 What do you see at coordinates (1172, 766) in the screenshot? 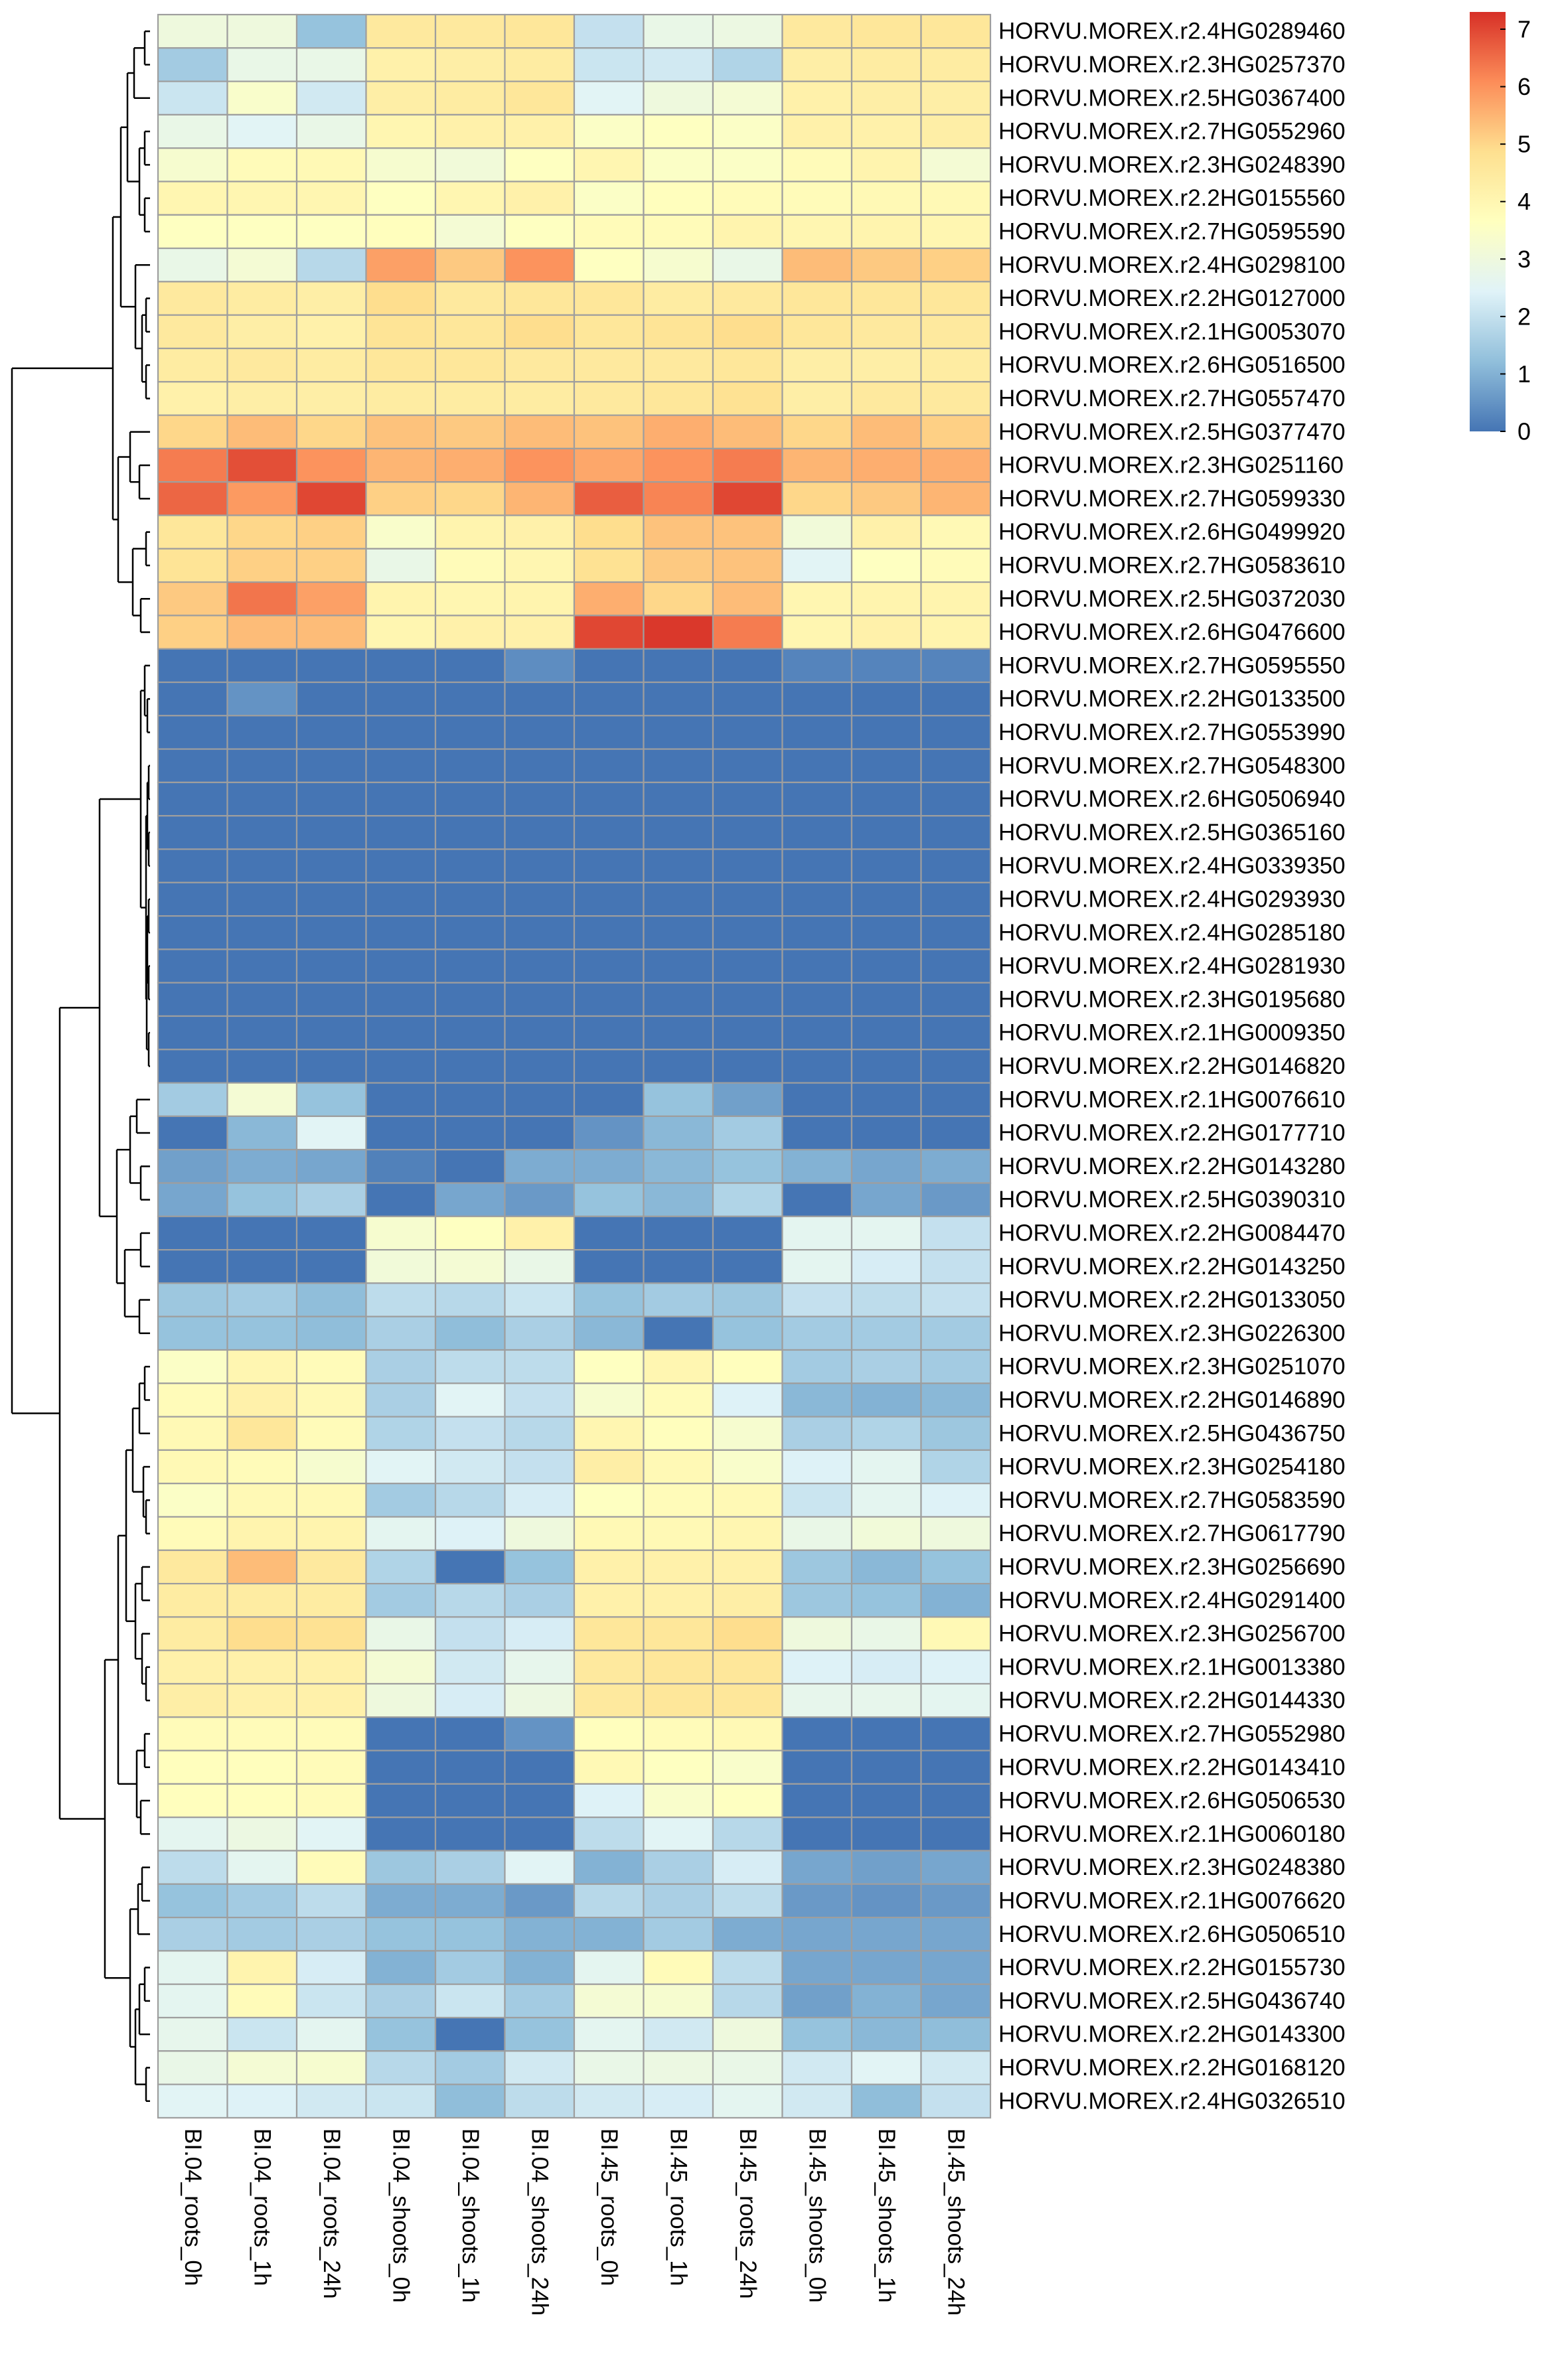
I see `row-label: HORVU.MOREX.r2.7HG0548300` at bounding box center [1172, 766].